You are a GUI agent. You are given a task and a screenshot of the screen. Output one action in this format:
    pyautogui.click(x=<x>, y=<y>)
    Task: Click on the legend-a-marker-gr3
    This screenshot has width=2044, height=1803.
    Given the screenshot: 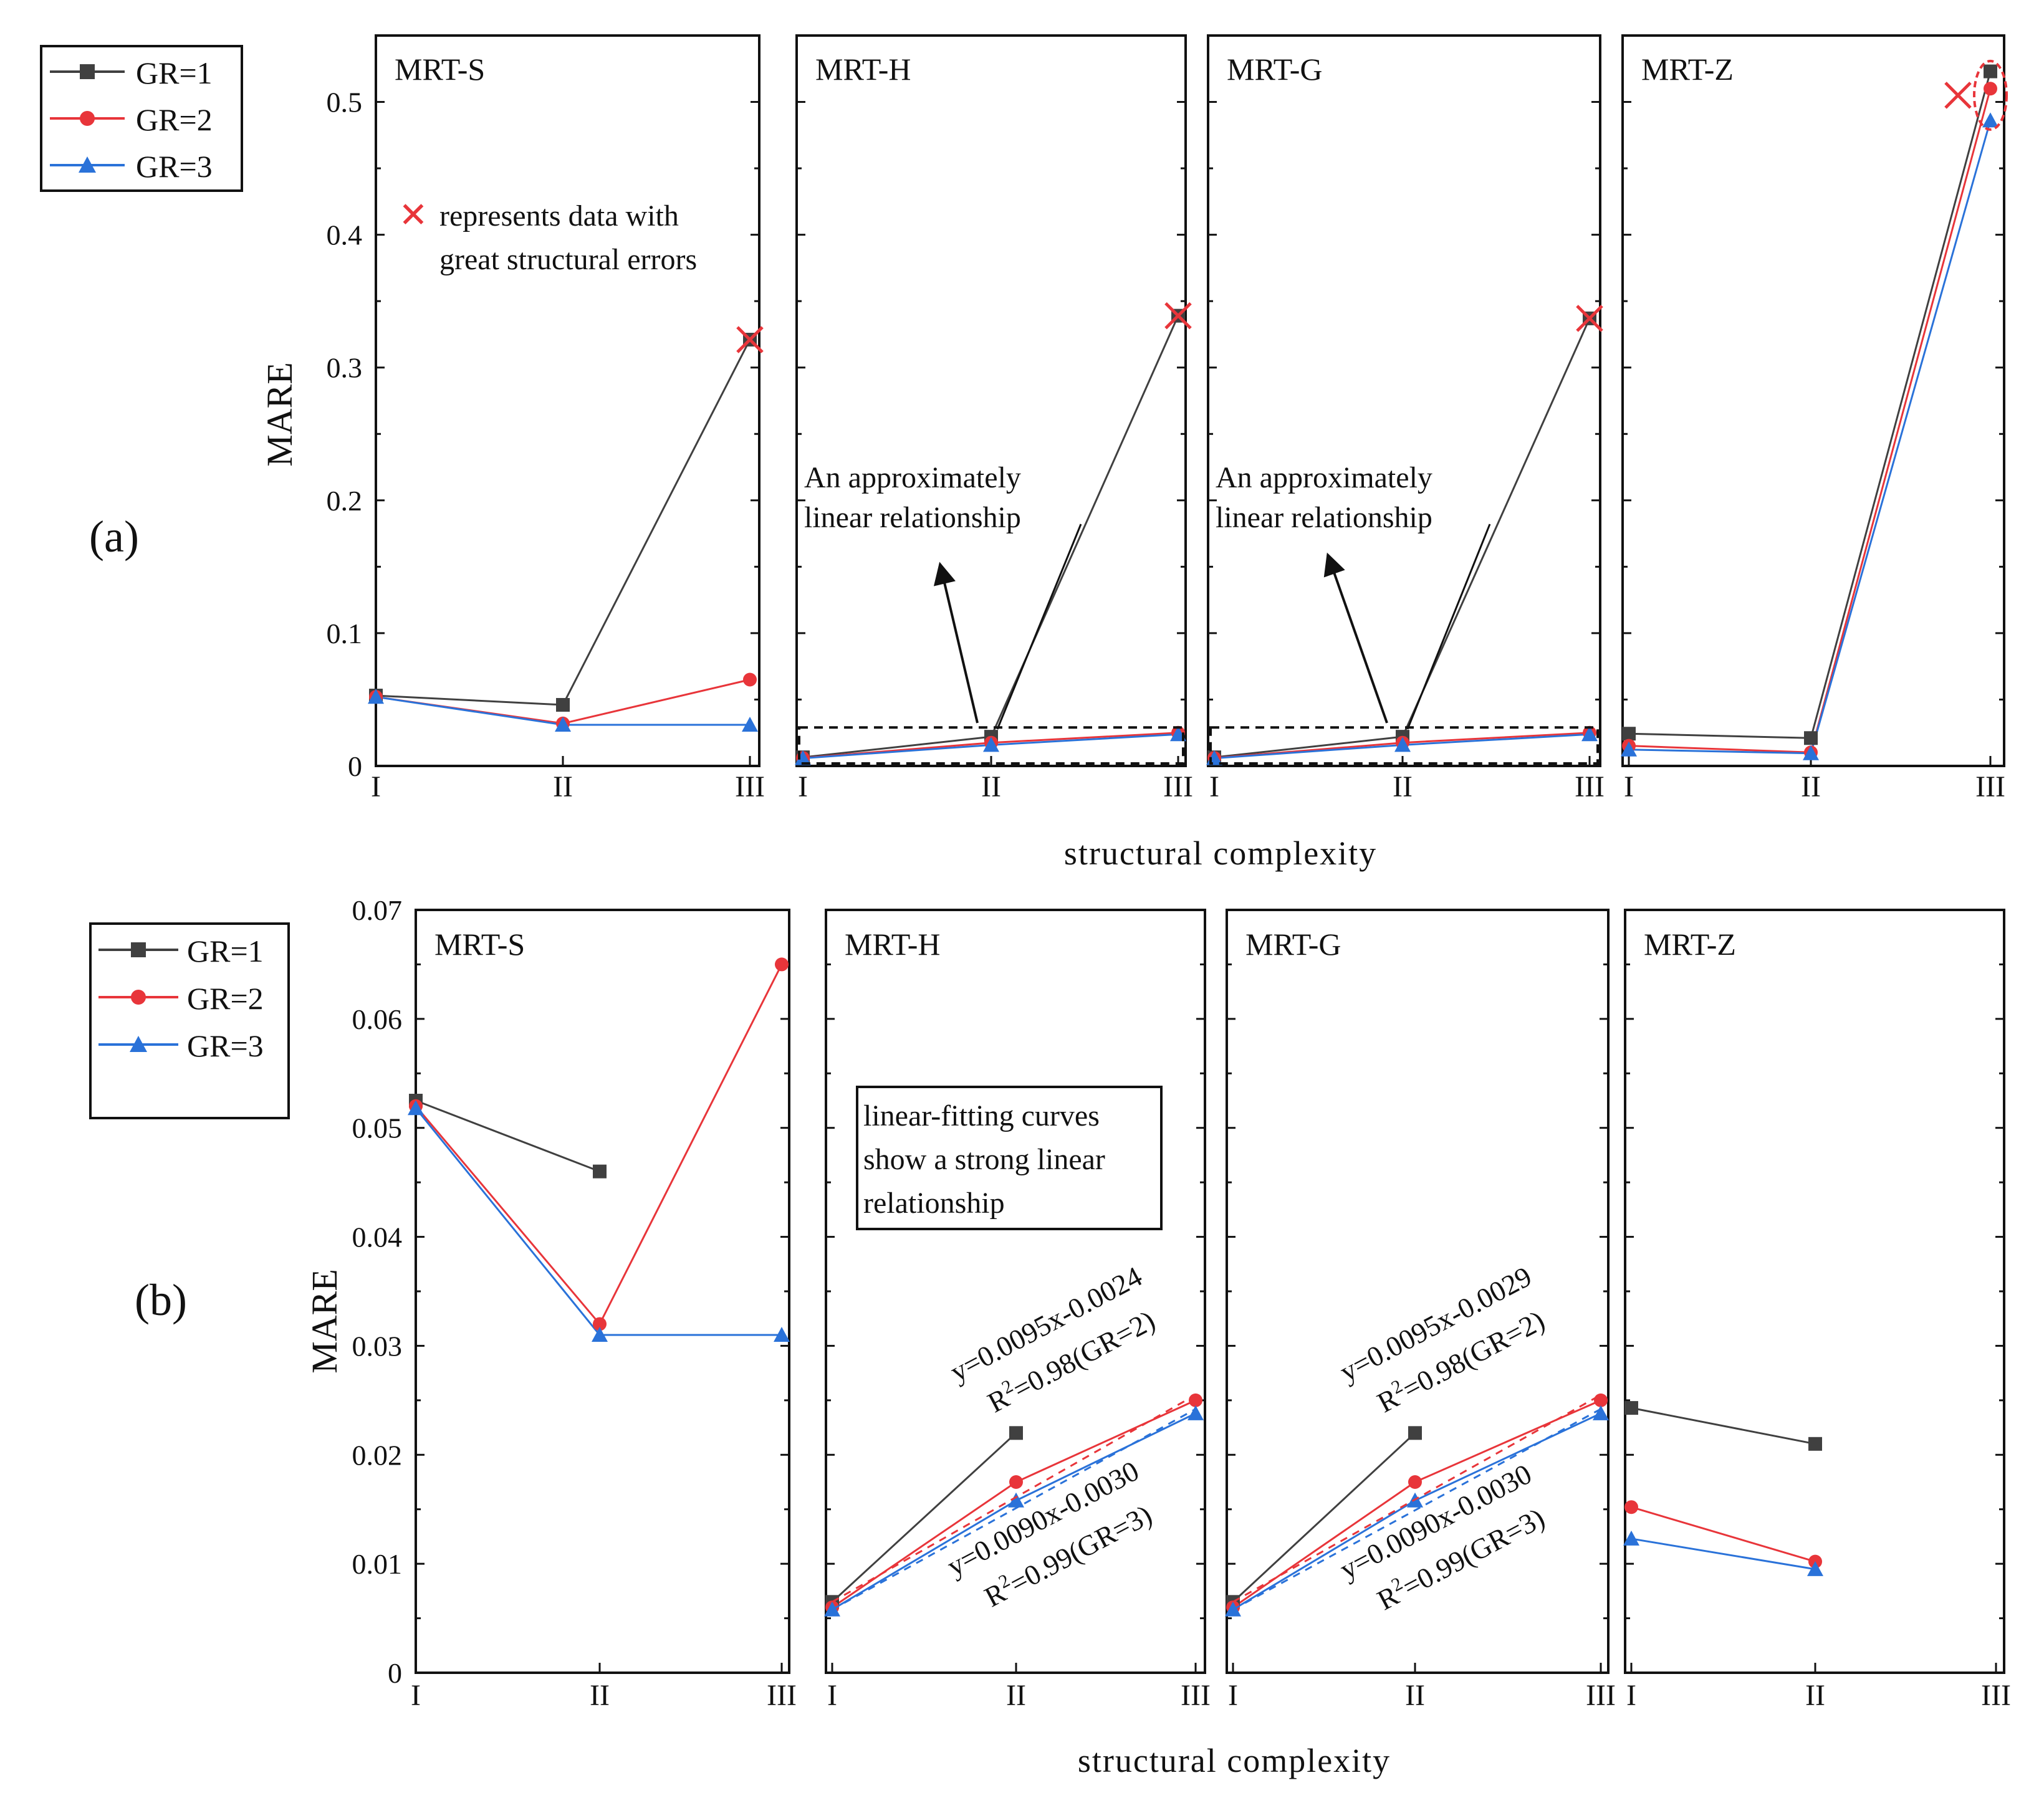 What is the action you would take?
    pyautogui.click(x=87, y=164)
    